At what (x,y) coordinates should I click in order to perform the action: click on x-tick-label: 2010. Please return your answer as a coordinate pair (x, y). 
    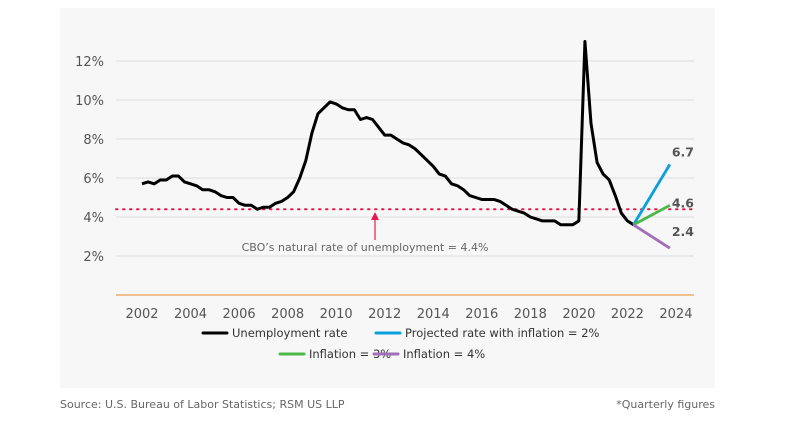
    Looking at the image, I should click on (336, 314).